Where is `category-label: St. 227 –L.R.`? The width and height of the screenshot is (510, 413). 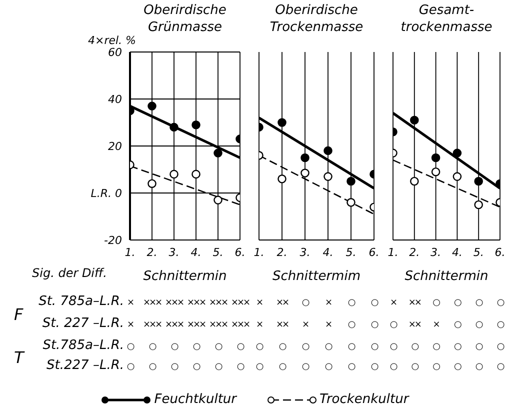
category-label: St. 227 –L.R. is located at coordinates (83, 323).